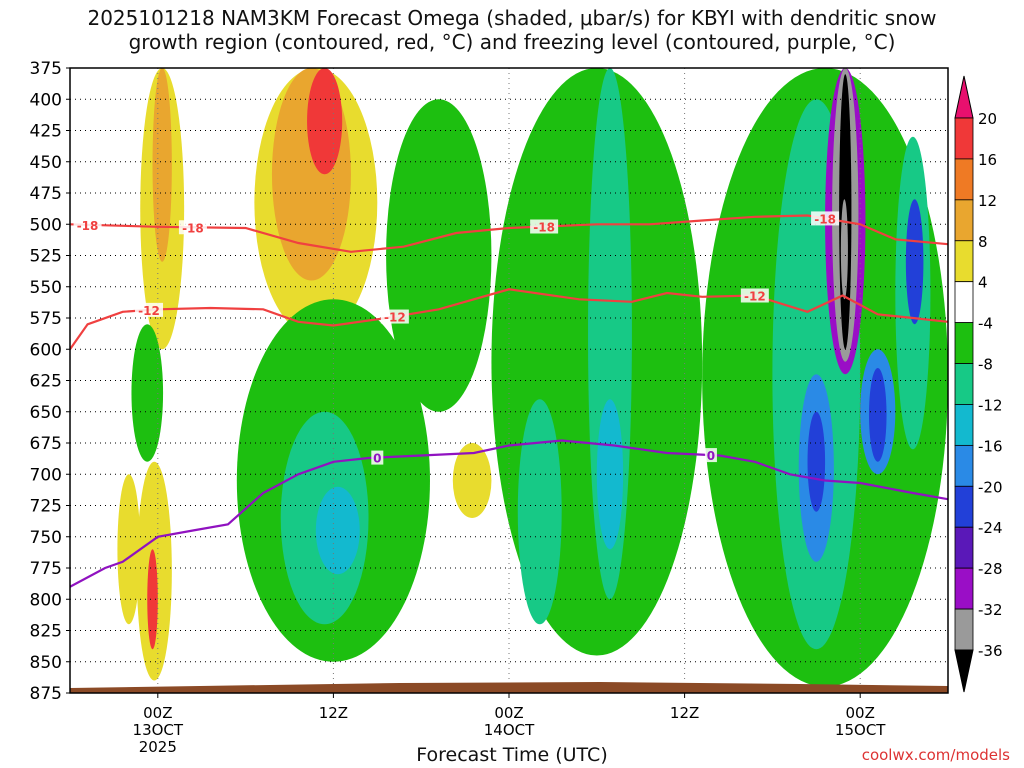 Image resolution: width=1024 pixels, height=768 pixels. Describe the element at coordinates (860, 730) in the screenshot. I see `x-tick-label: 15OCT` at that location.